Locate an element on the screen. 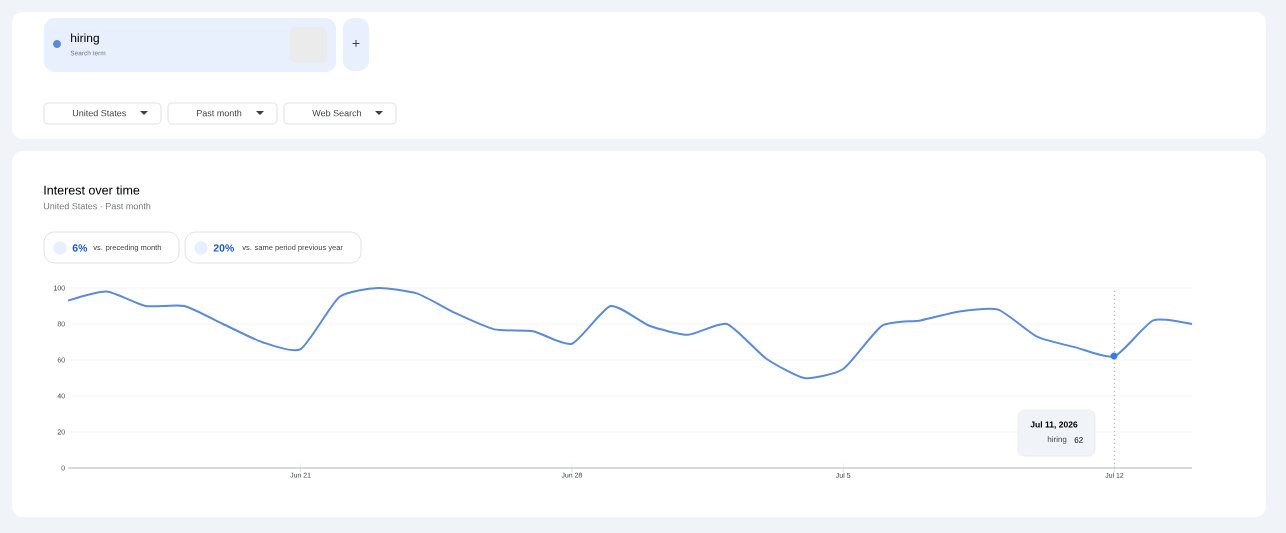 The image size is (1286, 533). text: Web Search is located at coordinates (337, 113).